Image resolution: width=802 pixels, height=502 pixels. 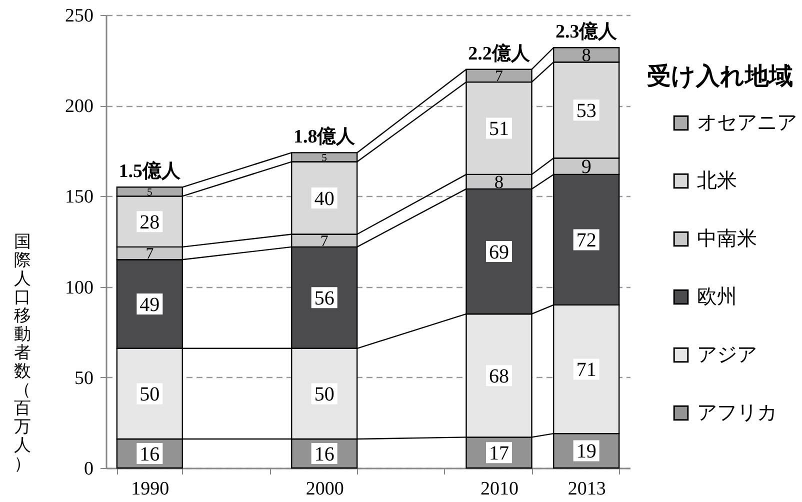 I want to click on legend-title: 受け入れ地域, so click(x=720, y=76).